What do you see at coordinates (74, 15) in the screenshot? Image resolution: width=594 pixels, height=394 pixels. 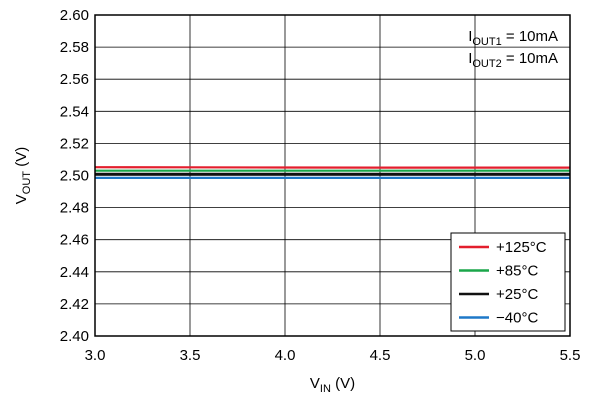 I see `y-tick-label-10: 2.60` at bounding box center [74, 15].